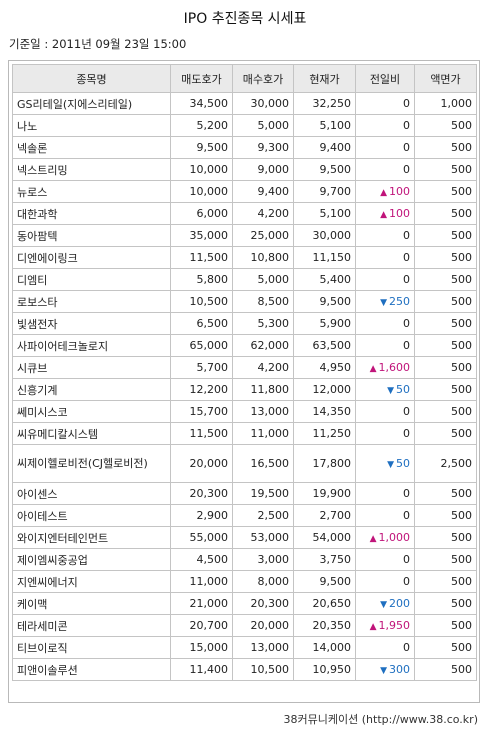 This screenshot has width=490, height=737. Describe the element at coordinates (324, 411) in the screenshot. I see `current-price-cell: 14,350` at that location.